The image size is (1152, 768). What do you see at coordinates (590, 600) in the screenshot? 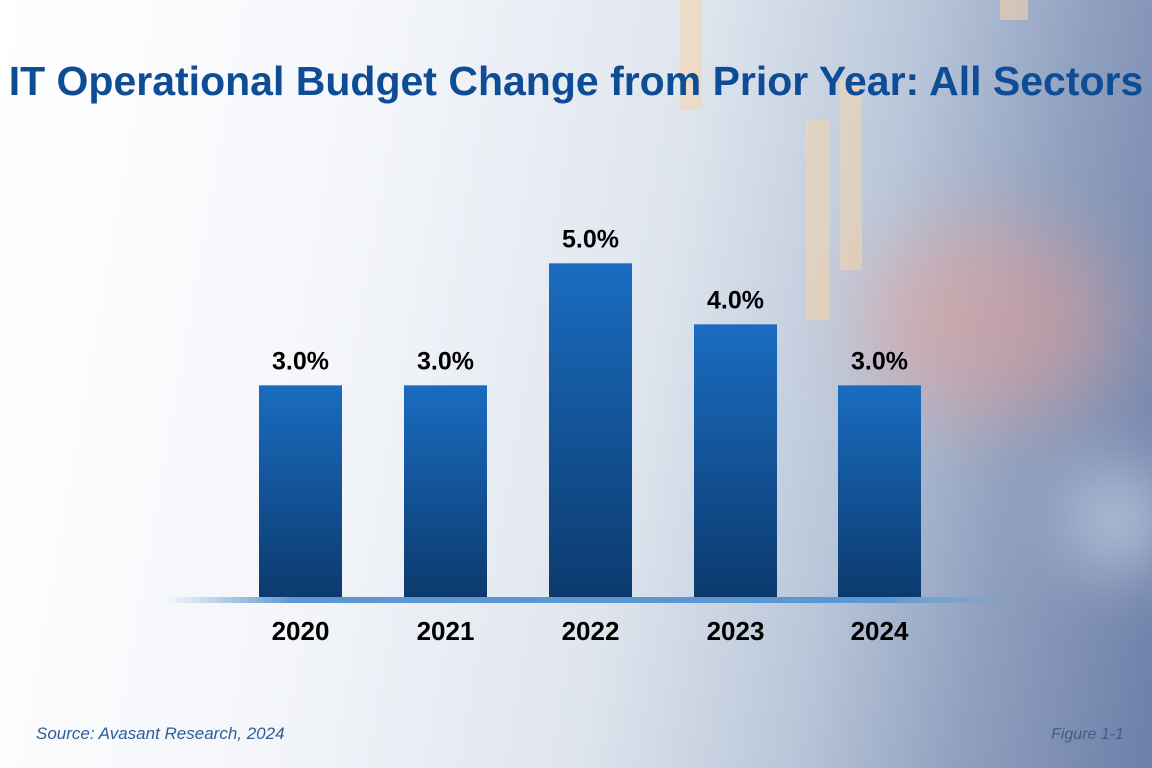
I see `x-axis-baseline` at bounding box center [590, 600].